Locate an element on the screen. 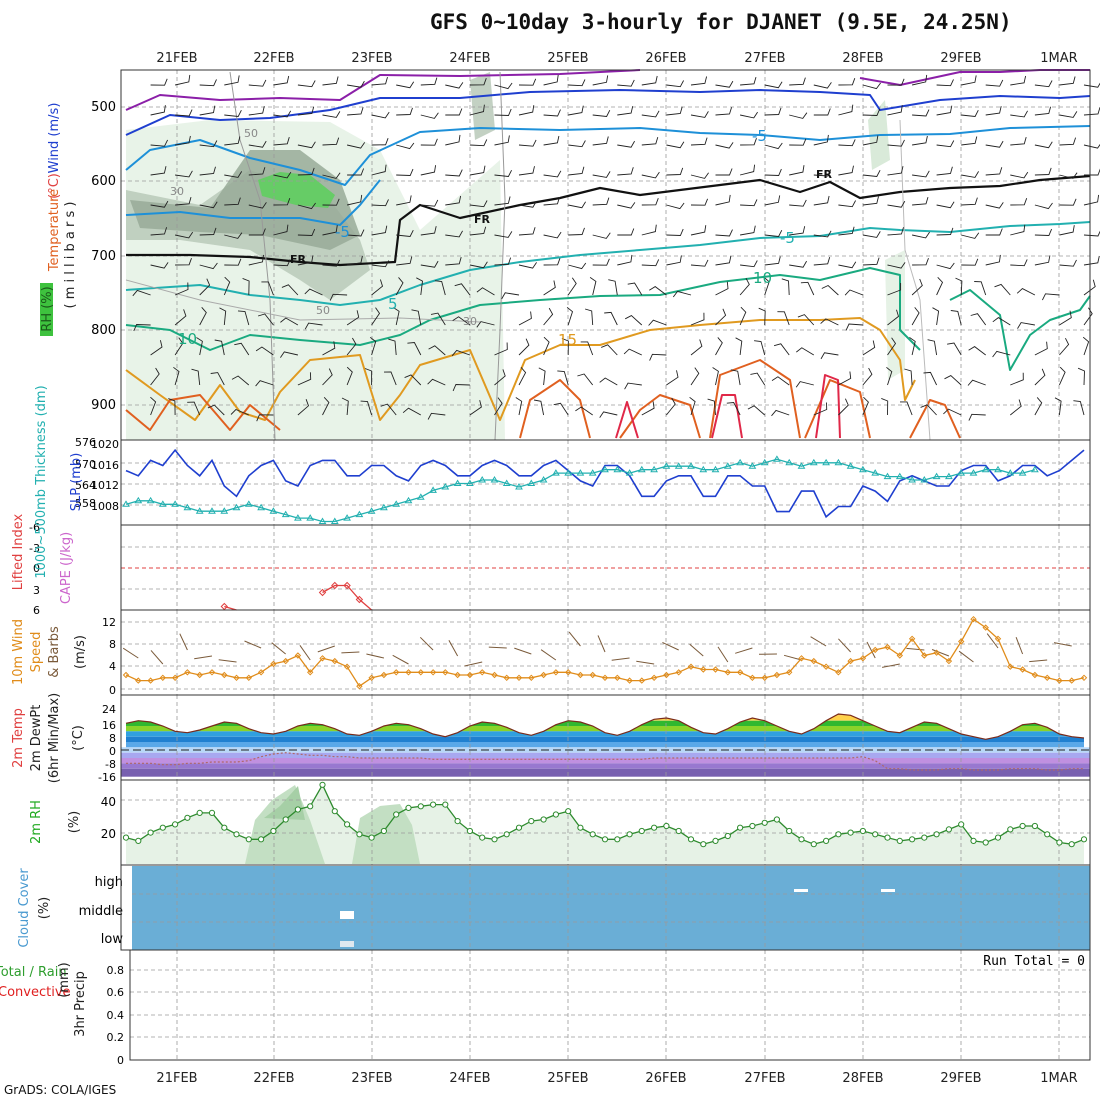 The height and width of the screenshot is (1100, 1100). rh-contour is located at coordinates (252, 256).